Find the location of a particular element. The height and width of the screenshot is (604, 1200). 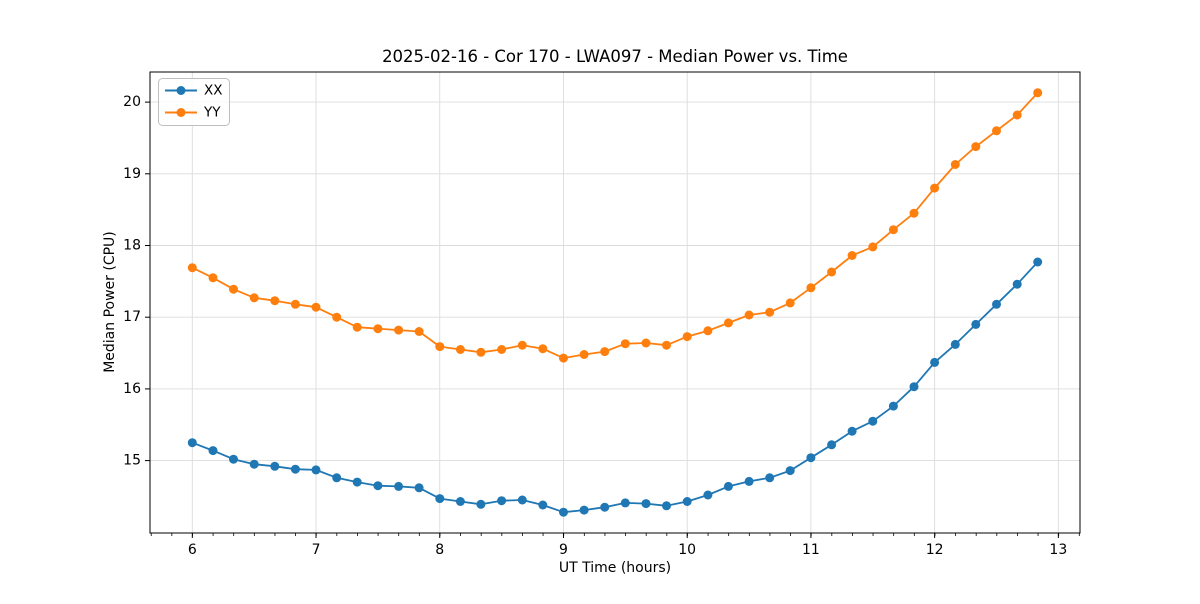

y-tick-label: 15 is located at coordinates (132, 461).